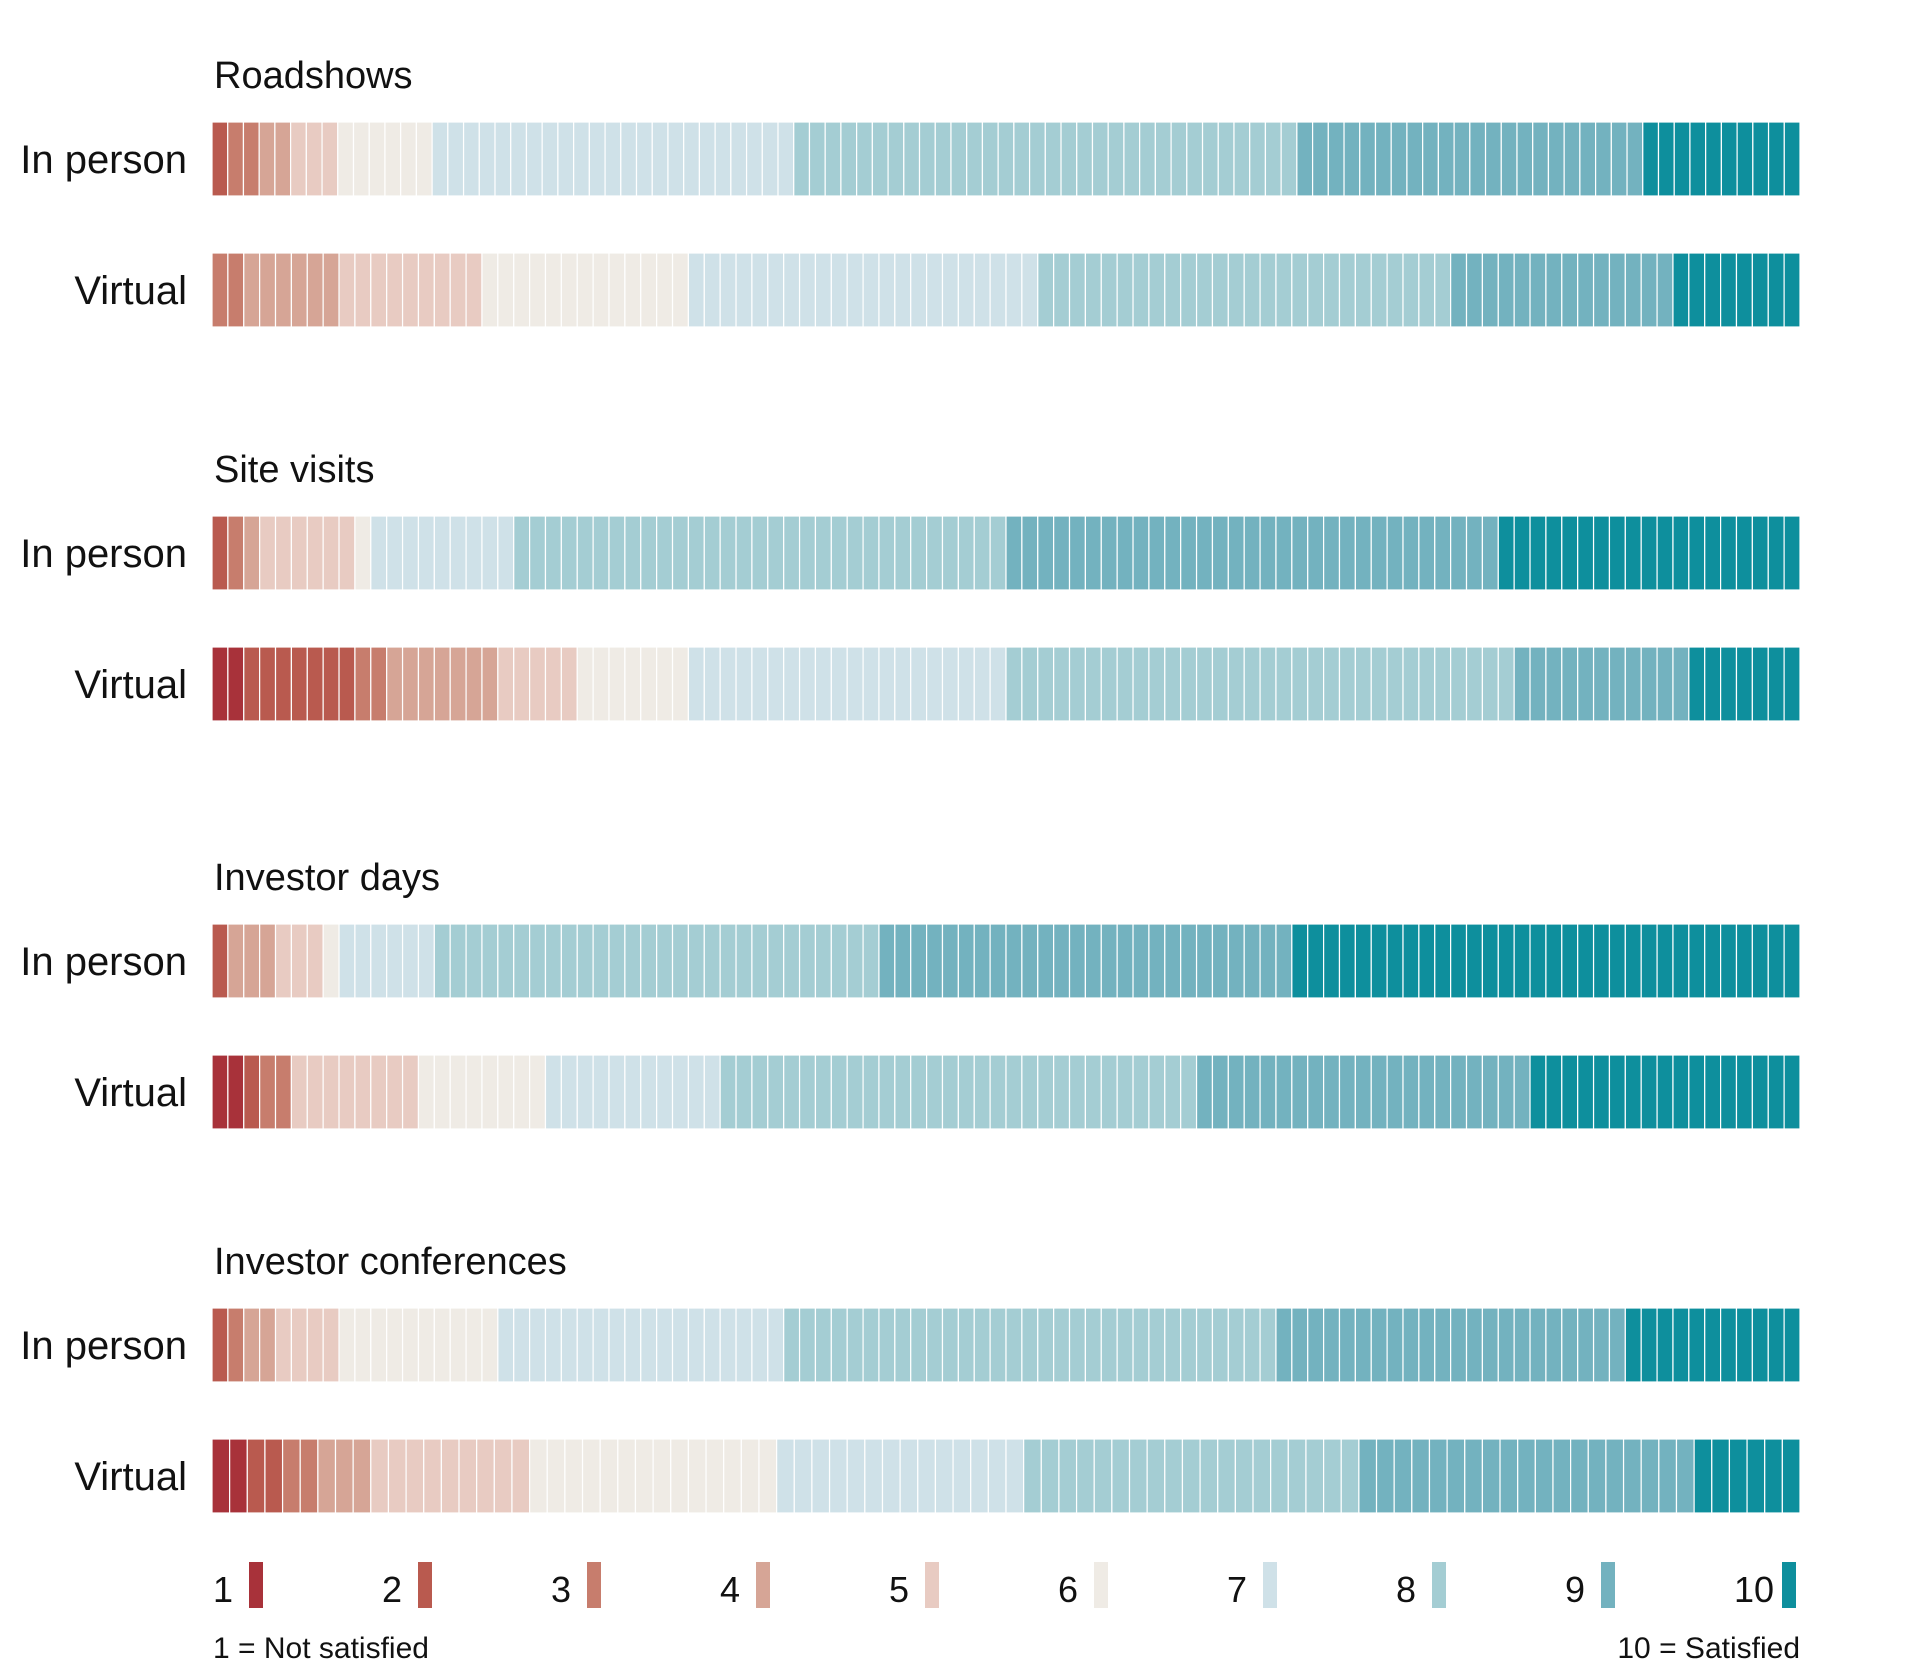  I want to click on group-title: Investor conferences, so click(390, 1262).